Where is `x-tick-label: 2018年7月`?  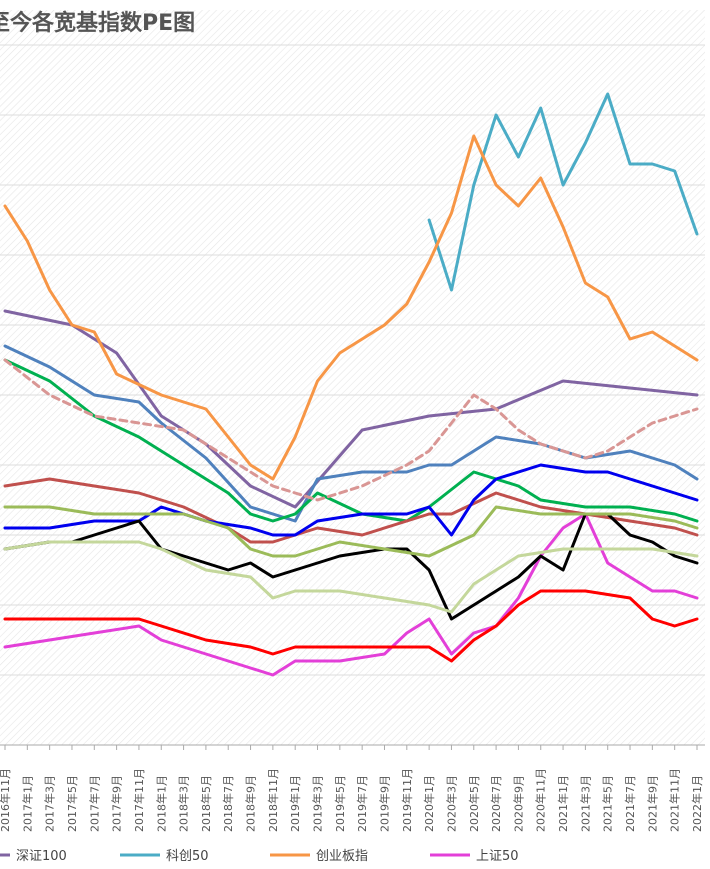 x-tick-label: 2018年7月 is located at coordinates (228, 803).